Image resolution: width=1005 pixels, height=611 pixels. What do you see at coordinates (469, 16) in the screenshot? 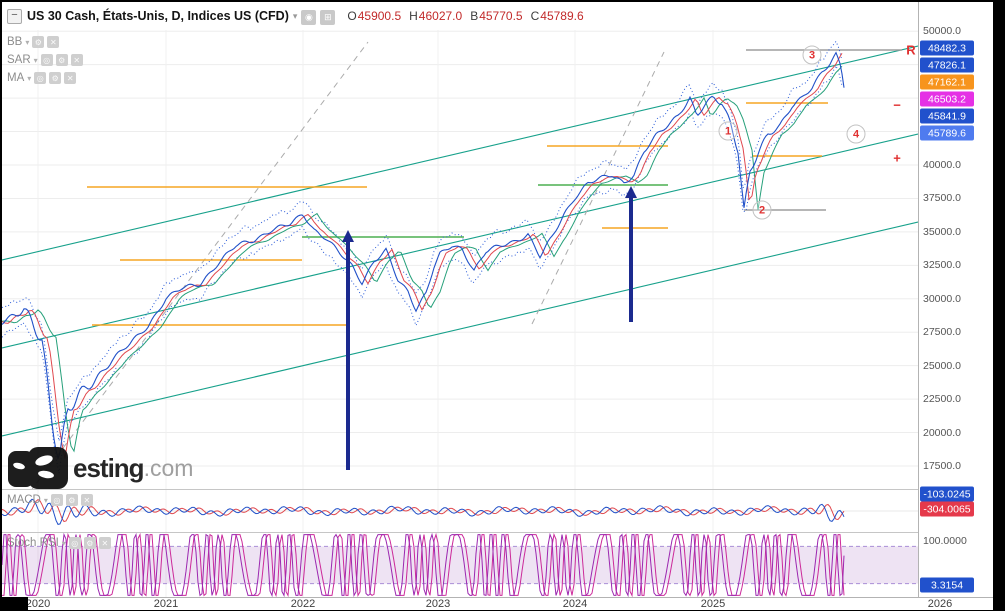
I see `ohlc-values: O45900.5 H46027.0 B45770.5 C45789.6` at bounding box center [469, 16].